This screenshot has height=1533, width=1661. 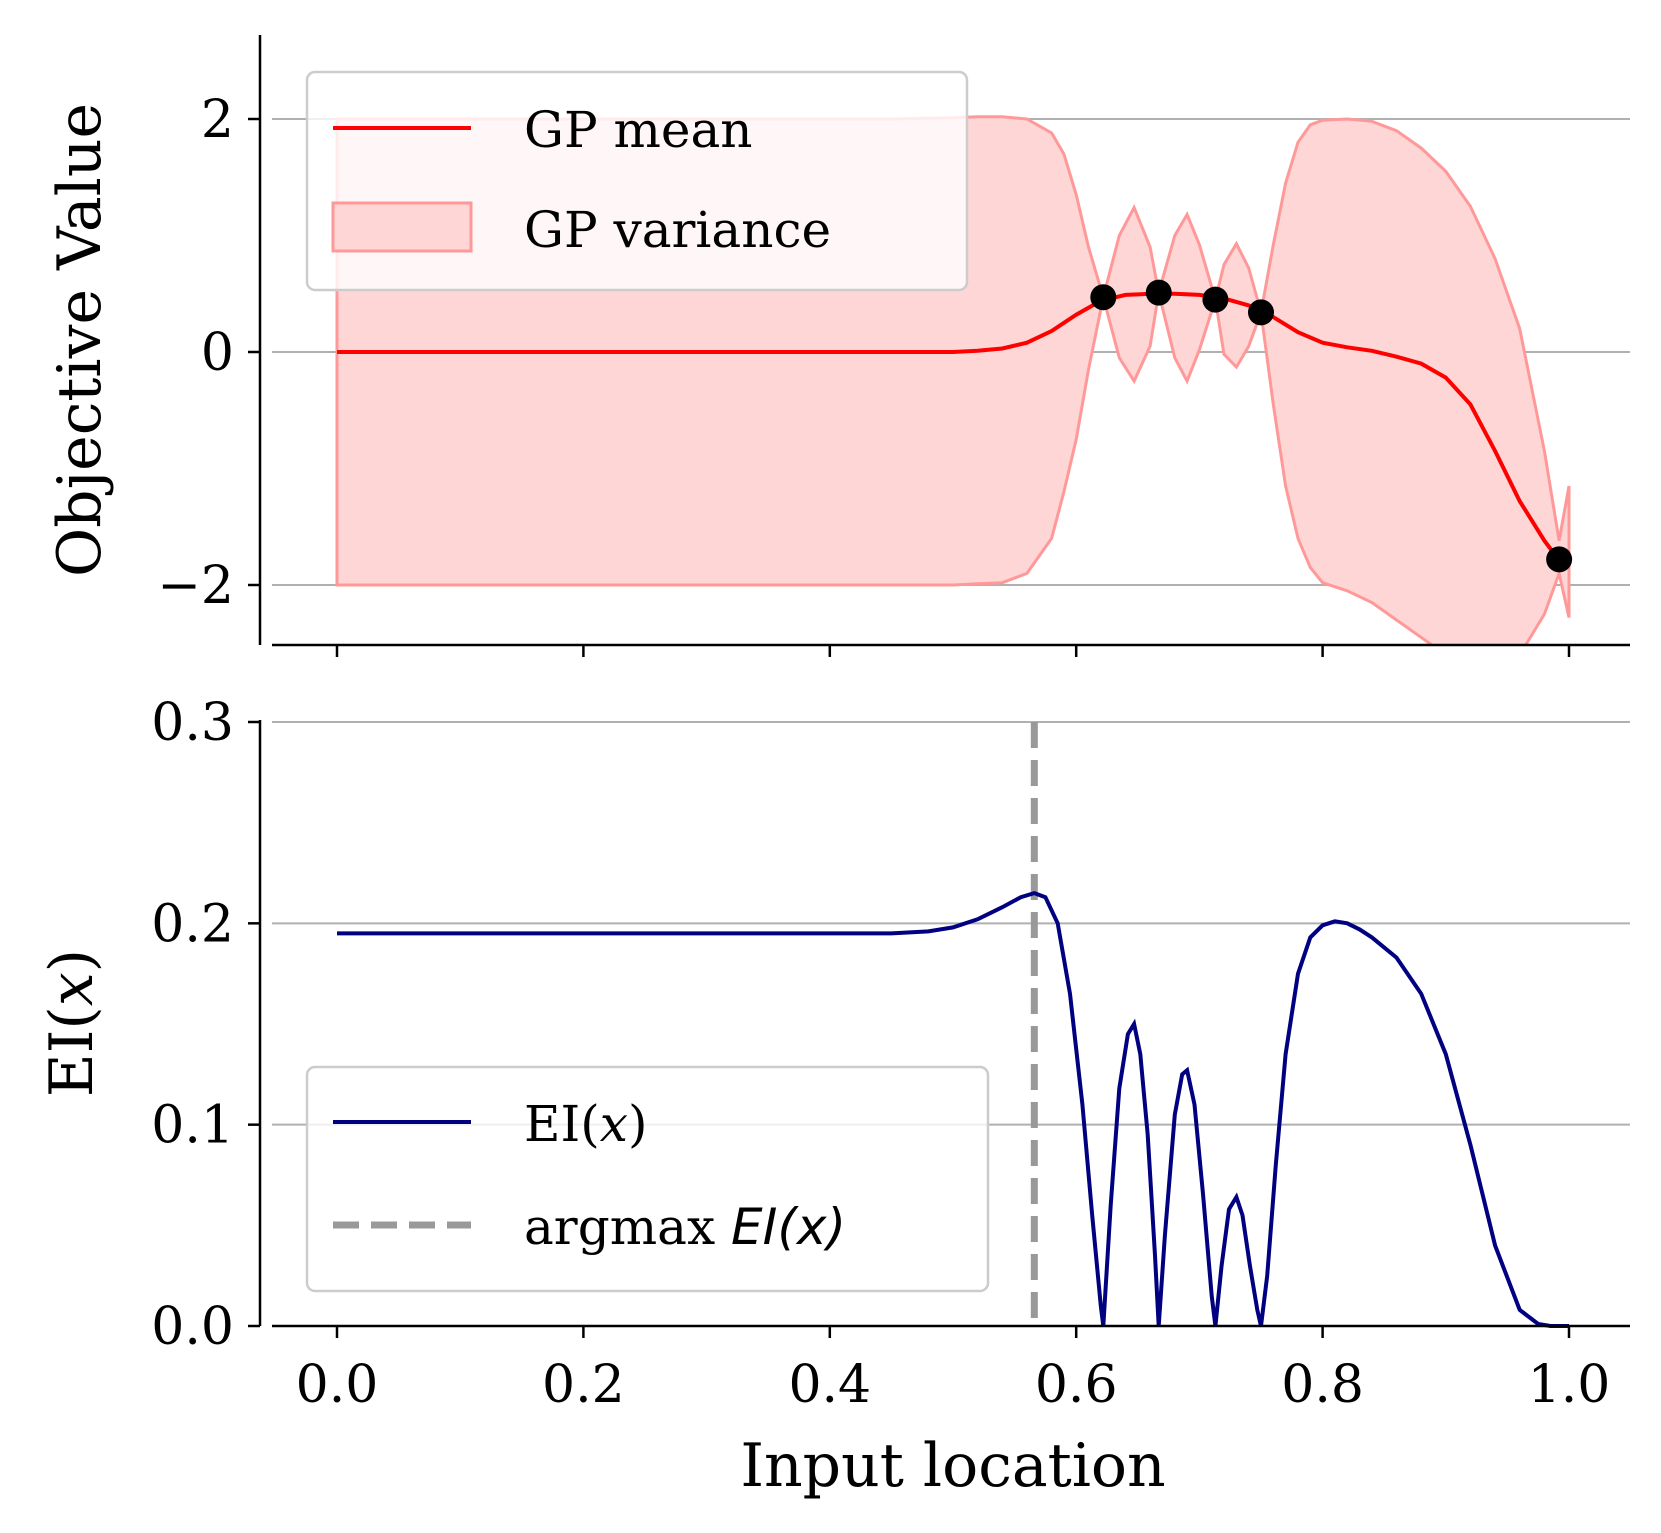 What do you see at coordinates (562, 1124) in the screenshot?
I see `legend-ei-pre: EI(` at bounding box center [562, 1124].